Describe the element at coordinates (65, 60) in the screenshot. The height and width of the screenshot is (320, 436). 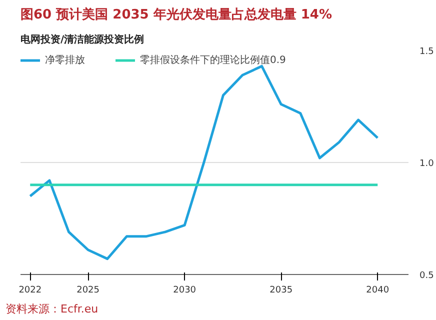
I see `legend-label: 净零排放` at that location.